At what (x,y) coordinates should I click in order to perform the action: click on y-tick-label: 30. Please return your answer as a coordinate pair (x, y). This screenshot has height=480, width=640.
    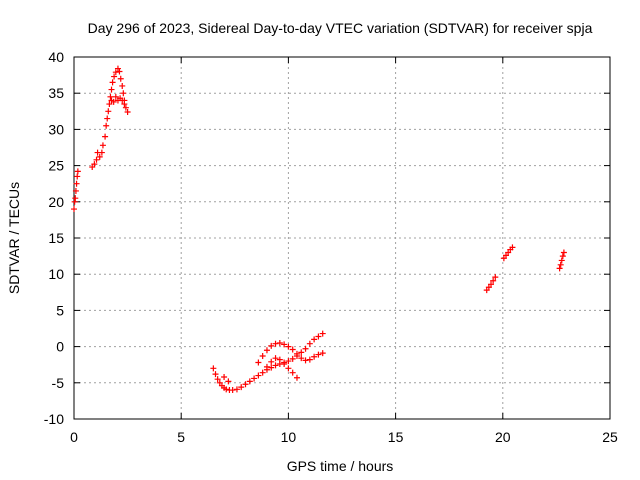
    Looking at the image, I should click on (56, 129).